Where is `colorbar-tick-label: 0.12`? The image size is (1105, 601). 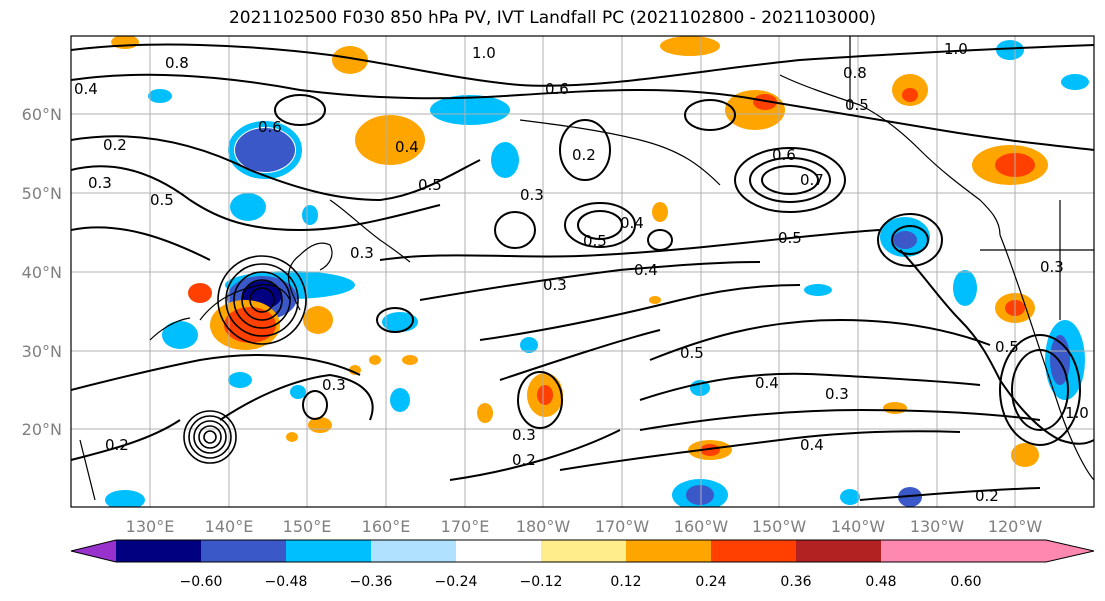 colorbar-tick-label: 0.12 is located at coordinates (625, 582).